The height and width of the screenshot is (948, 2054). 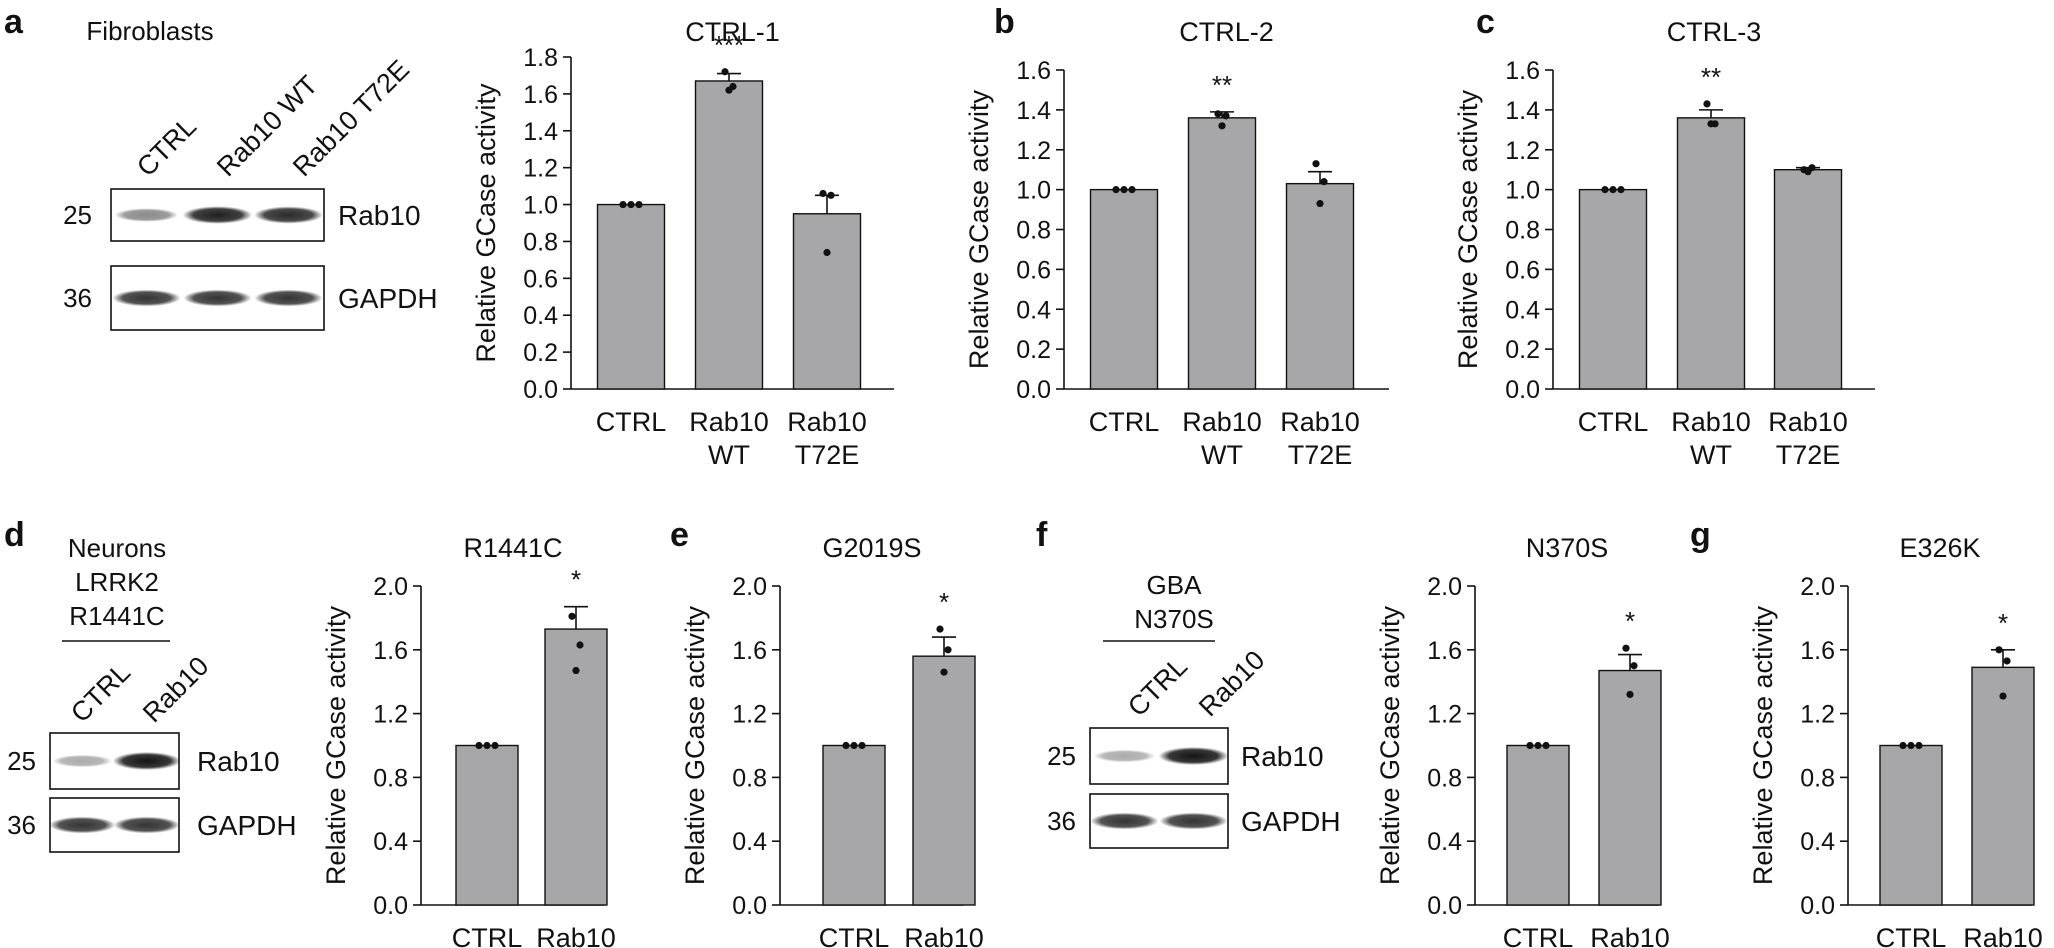 What do you see at coordinates (1033, 191) in the screenshot?
I see `y-tick-label: 1.0` at bounding box center [1033, 191].